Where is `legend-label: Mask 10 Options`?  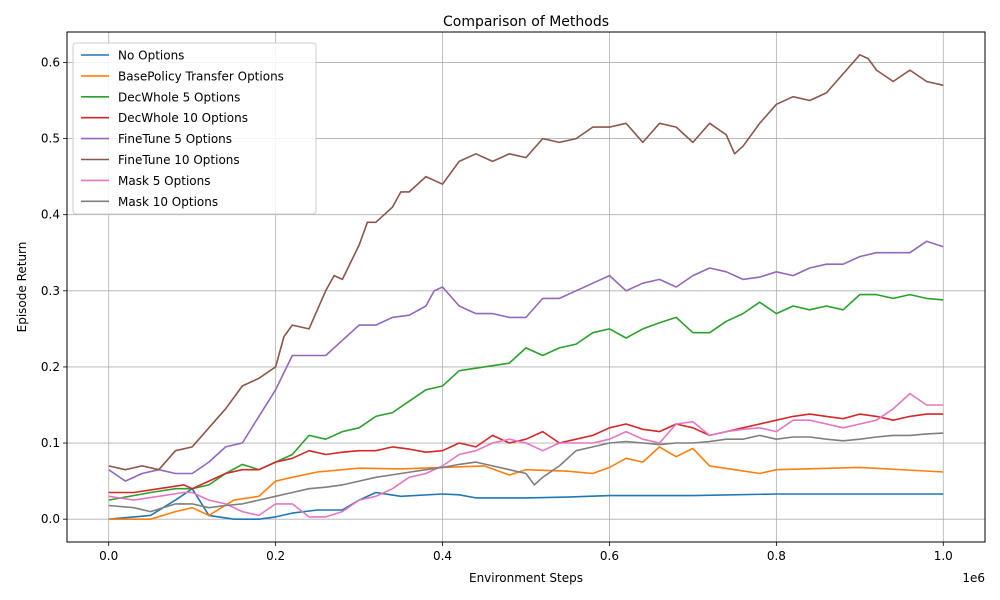 legend-label: Mask 10 Options is located at coordinates (168, 202).